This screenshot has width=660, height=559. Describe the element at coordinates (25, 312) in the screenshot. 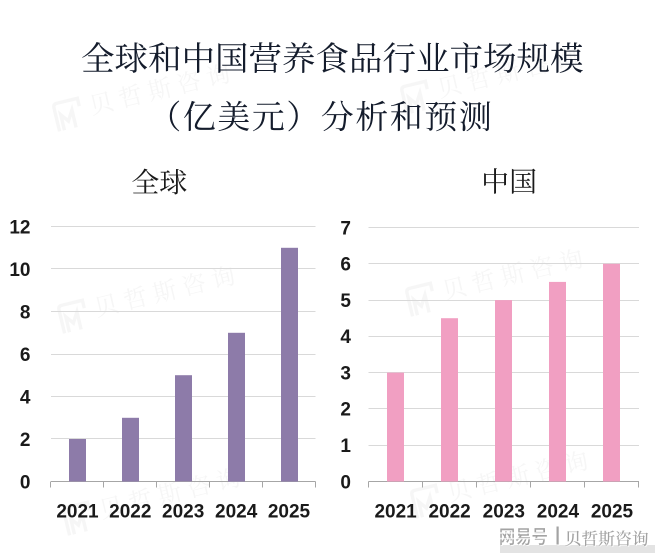

I see `svg-text: 8` at that location.